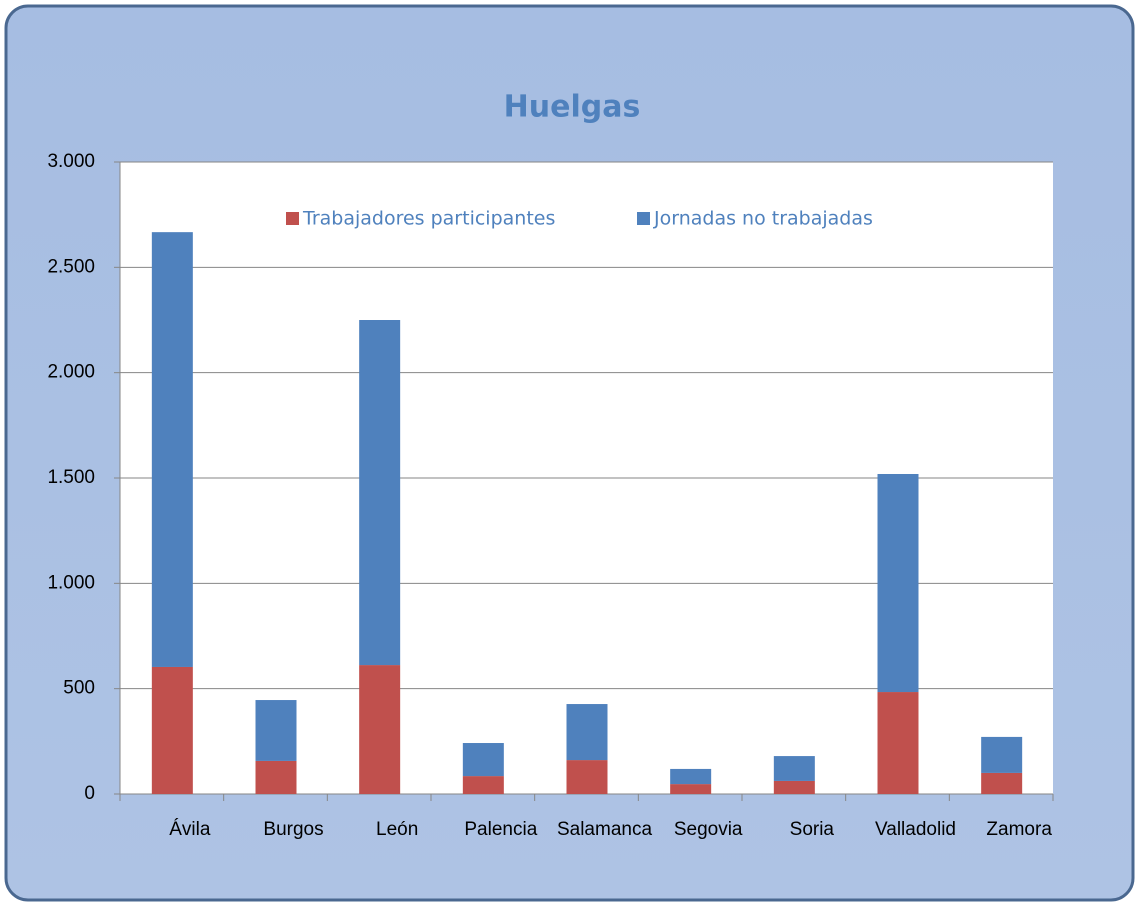 This screenshot has height=910, width=1137. What do you see at coordinates (71, 161) in the screenshot?
I see `y-tick-label: 3.000` at bounding box center [71, 161].